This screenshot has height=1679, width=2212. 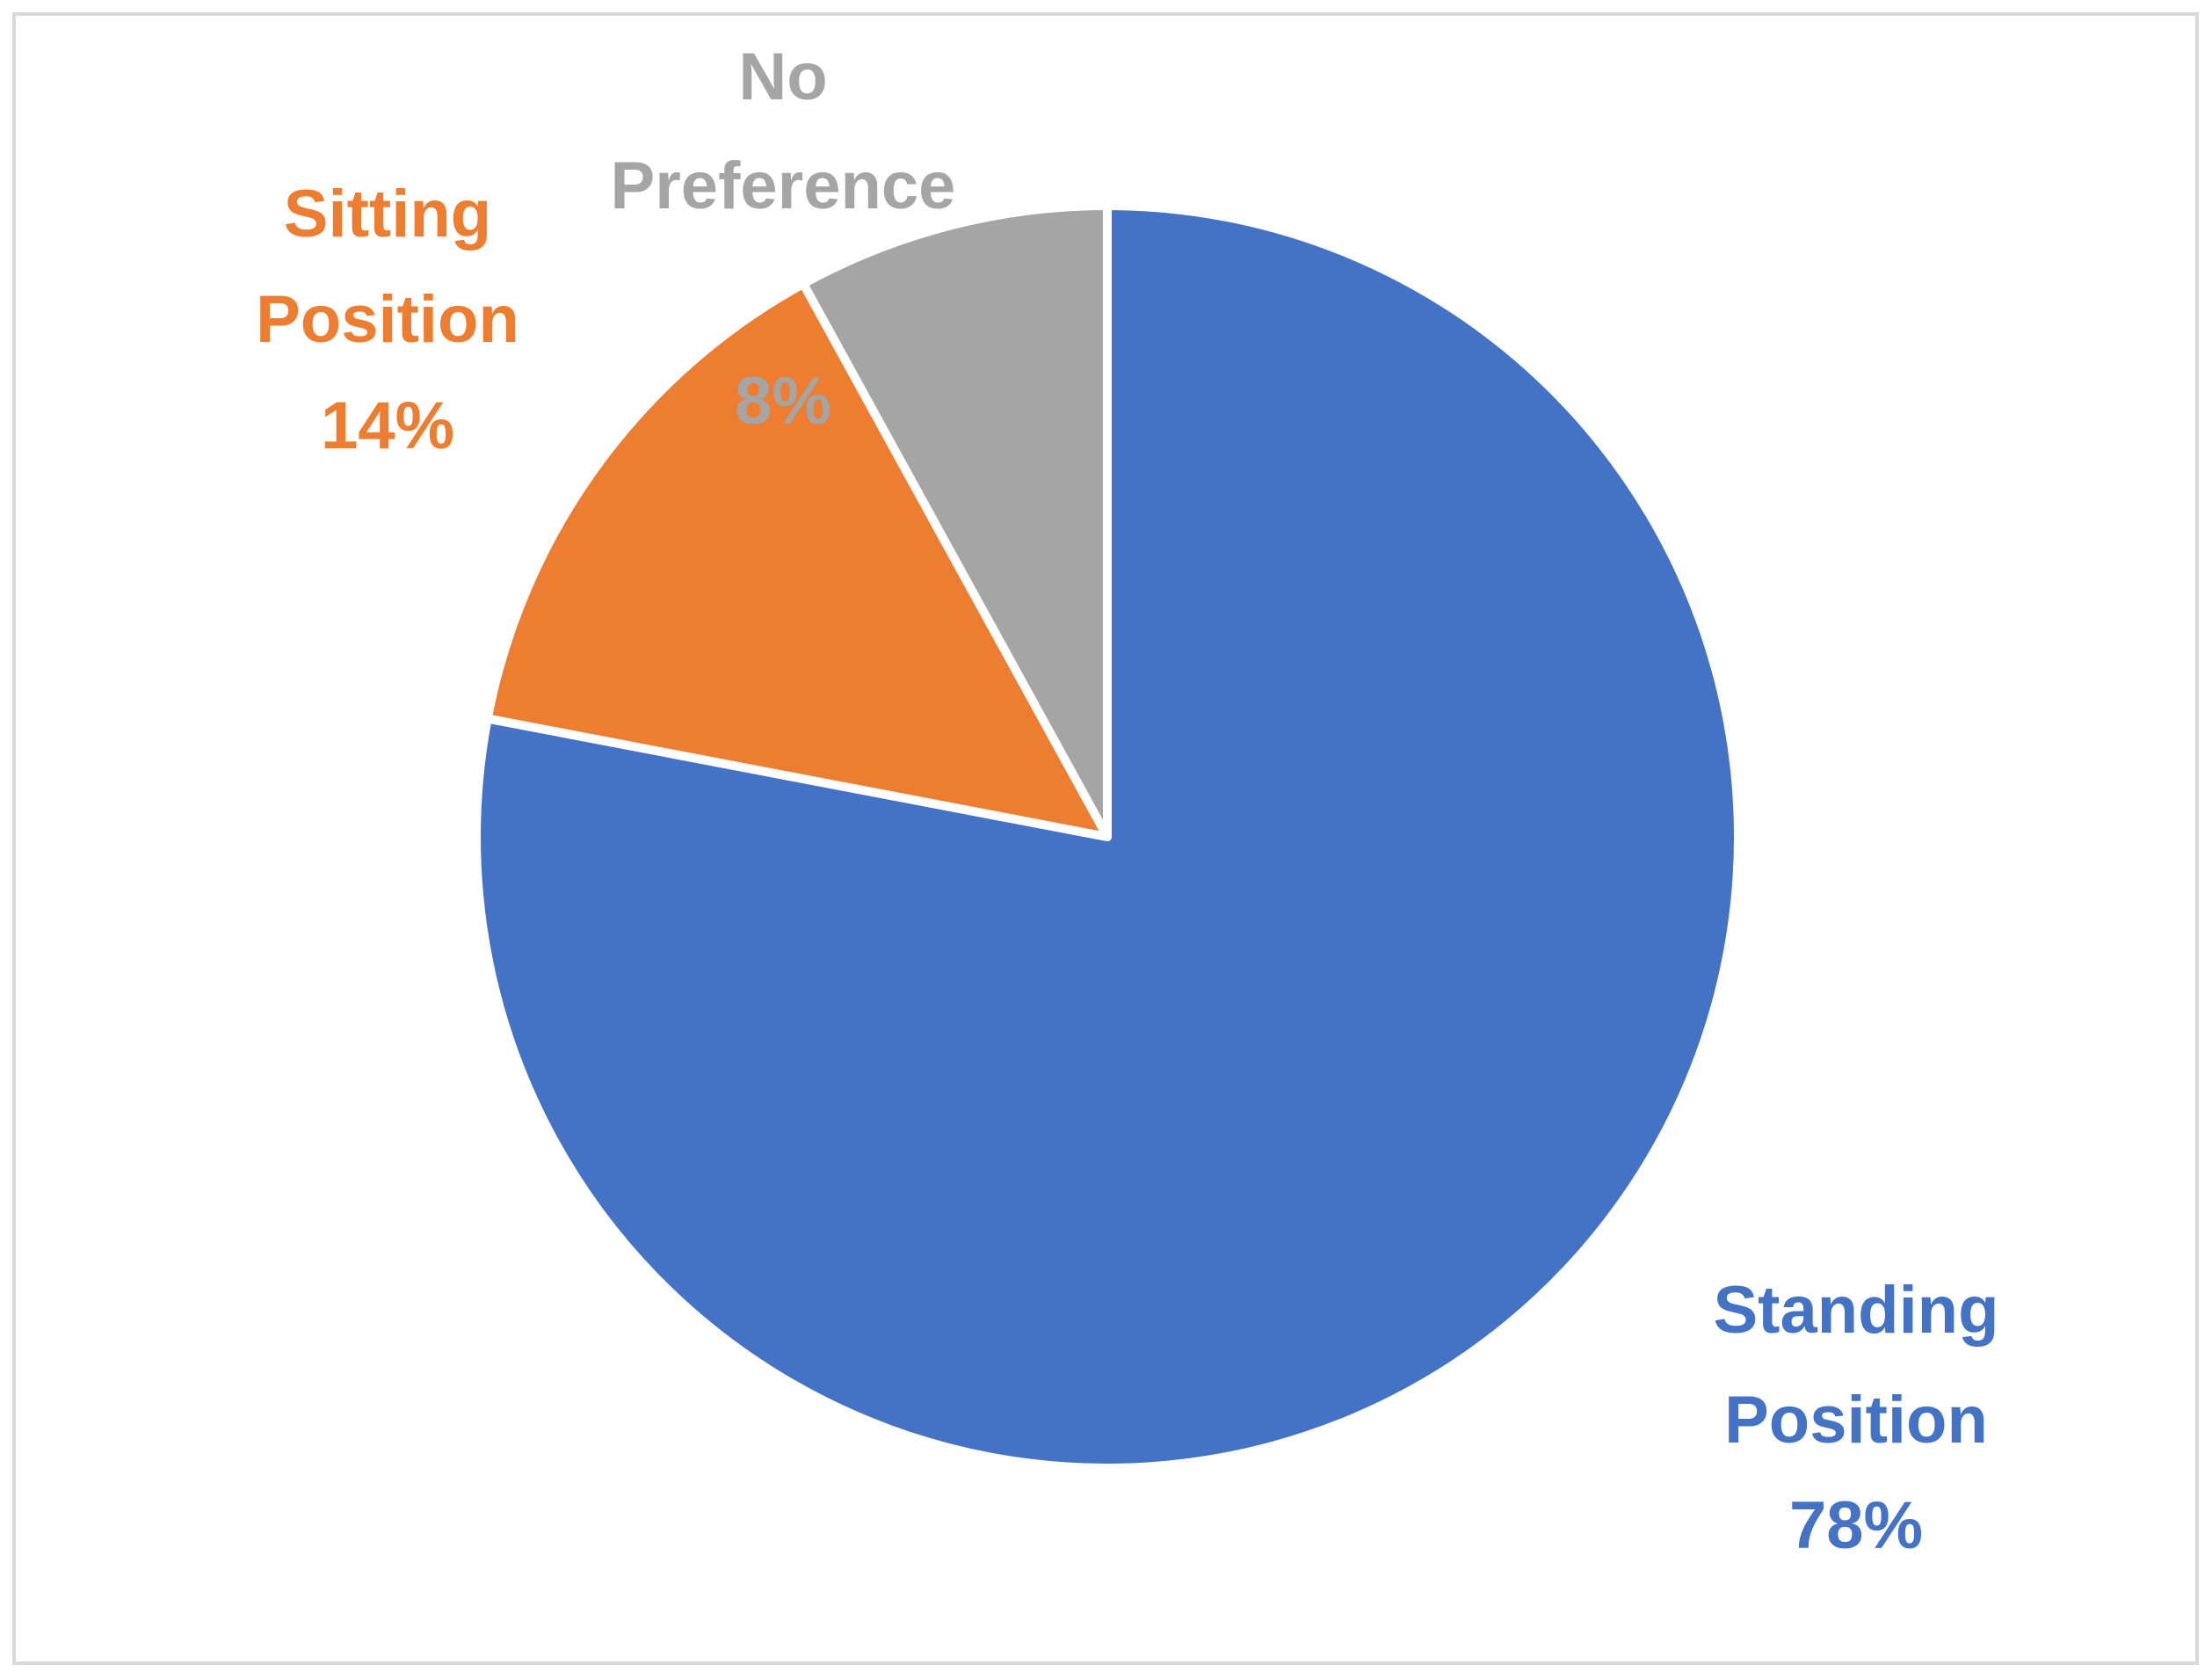 I want to click on slice-label: Sitting Position, so click(x=387, y=267).